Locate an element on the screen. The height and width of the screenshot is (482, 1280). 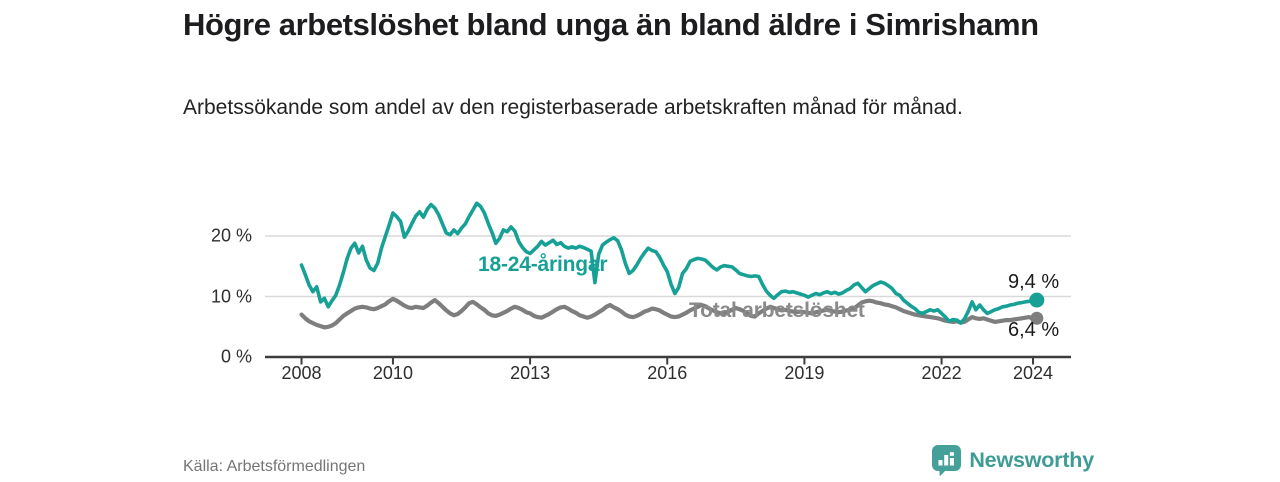
end-value-young: 9,4 % is located at coordinates (1034, 282).